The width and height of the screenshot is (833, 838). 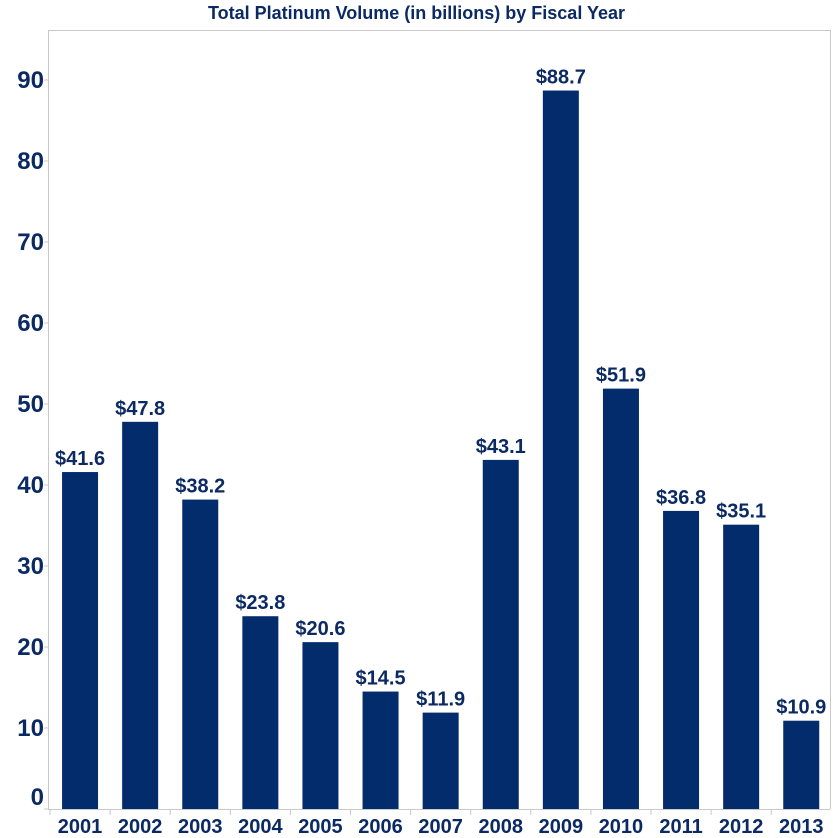 What do you see at coordinates (30, 404) in the screenshot?
I see `y-tick-label: 50` at bounding box center [30, 404].